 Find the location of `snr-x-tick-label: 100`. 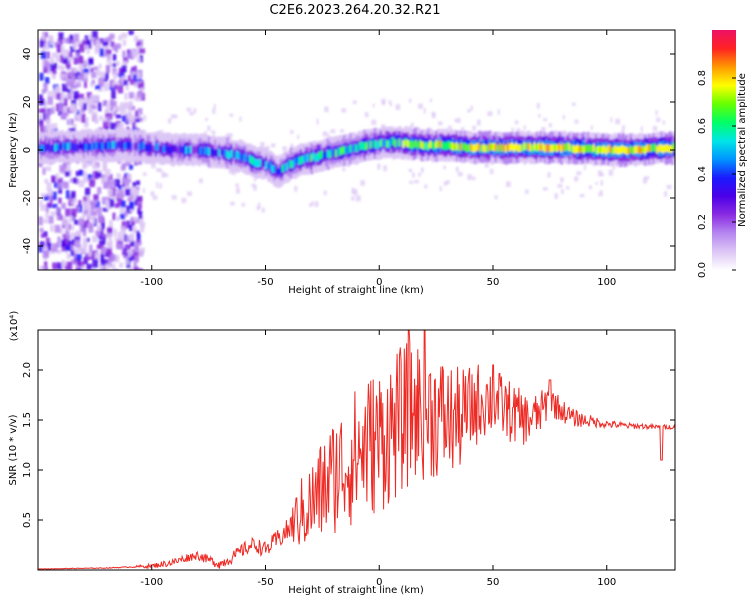

snr-x-tick-label: 100 is located at coordinates (606, 582).